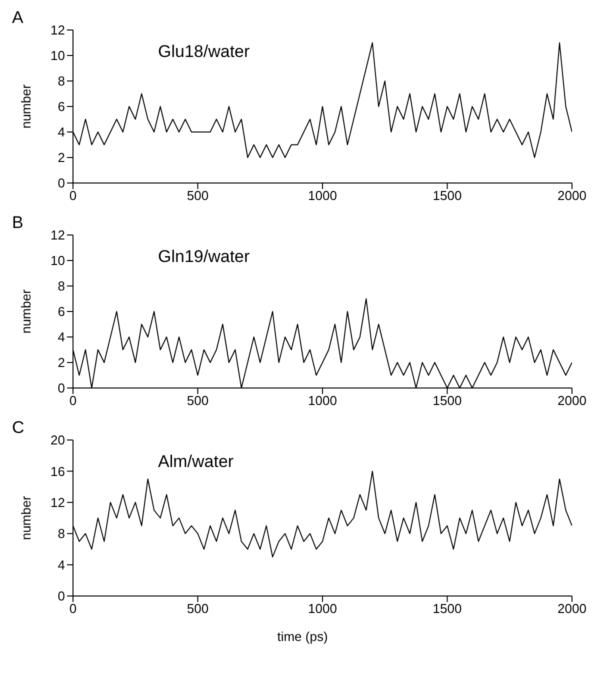 The image size is (605, 689). Describe the element at coordinates (302, 636) in the screenshot. I see `x-axis-title: time (ps)` at that location.